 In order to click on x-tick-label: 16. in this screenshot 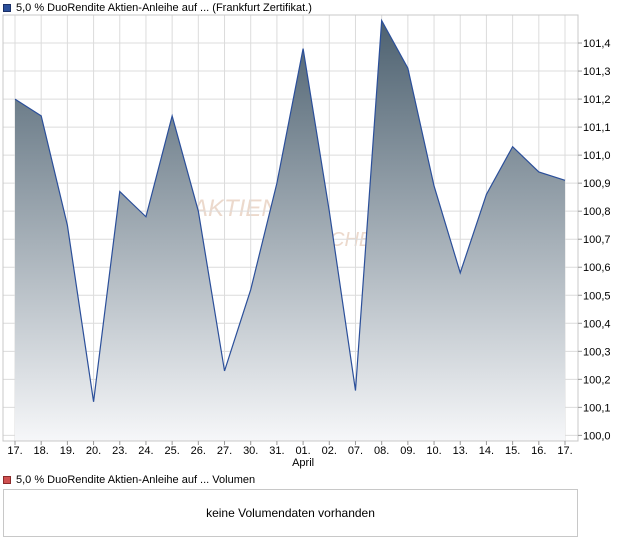, I will do `click(538, 451)`.